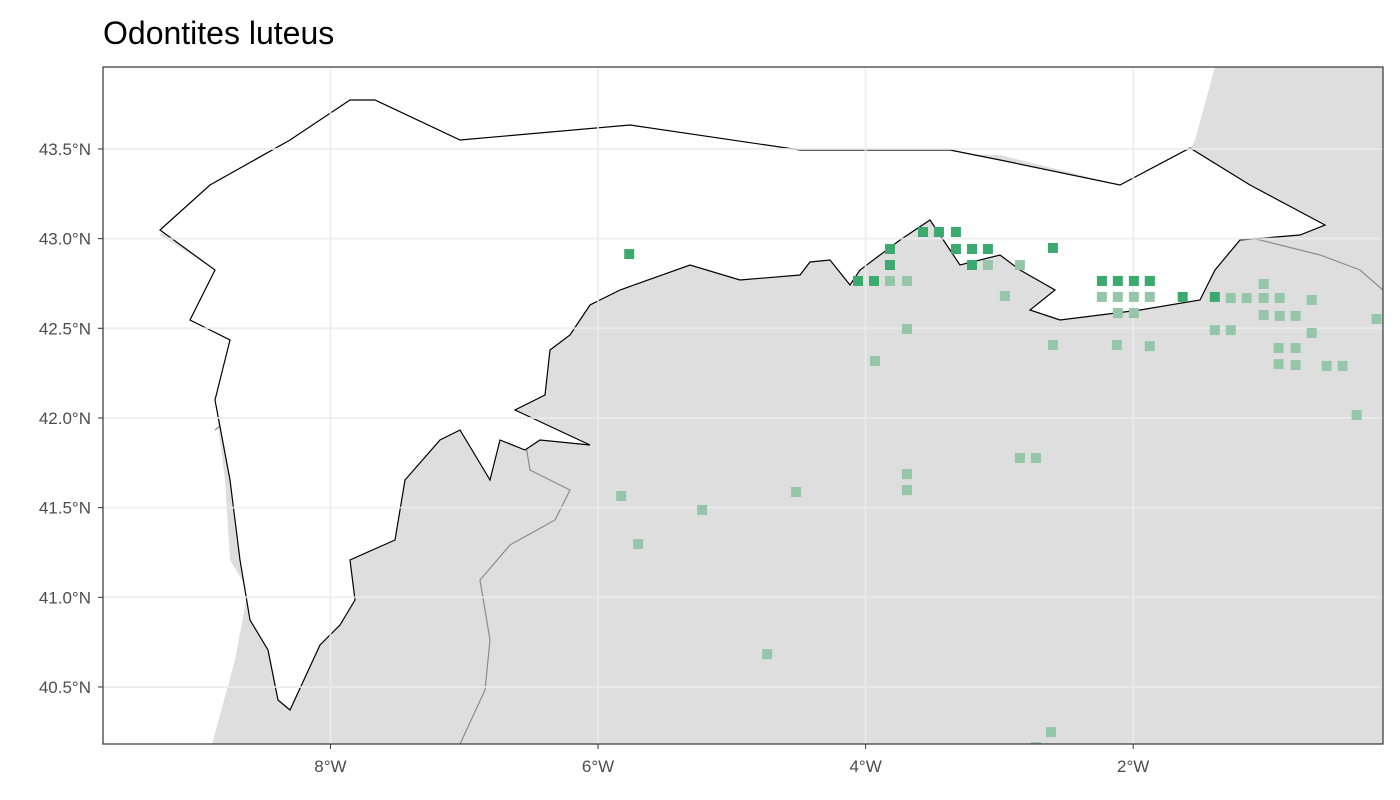  I want to click on y-tick-label: 43.0°N, so click(65, 239).